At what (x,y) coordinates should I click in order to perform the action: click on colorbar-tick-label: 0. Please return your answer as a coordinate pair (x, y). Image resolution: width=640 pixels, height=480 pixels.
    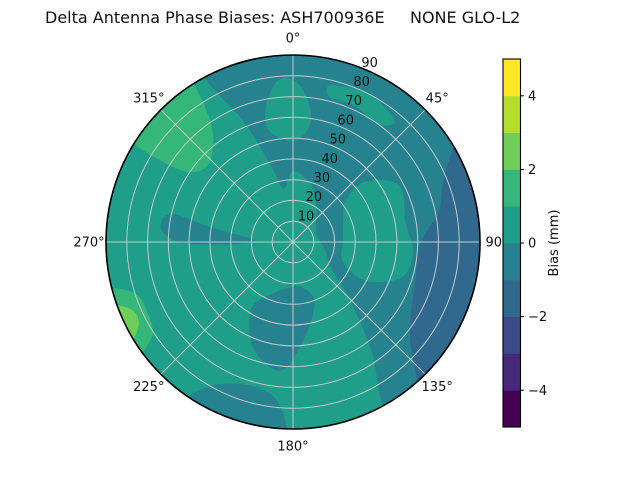
    Looking at the image, I should click on (532, 244).